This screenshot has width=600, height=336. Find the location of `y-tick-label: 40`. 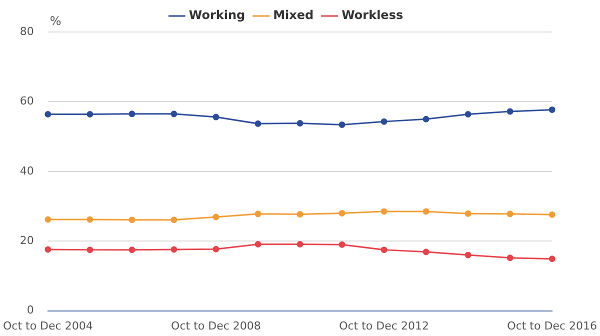

y-tick-label: 40 is located at coordinates (27, 171).